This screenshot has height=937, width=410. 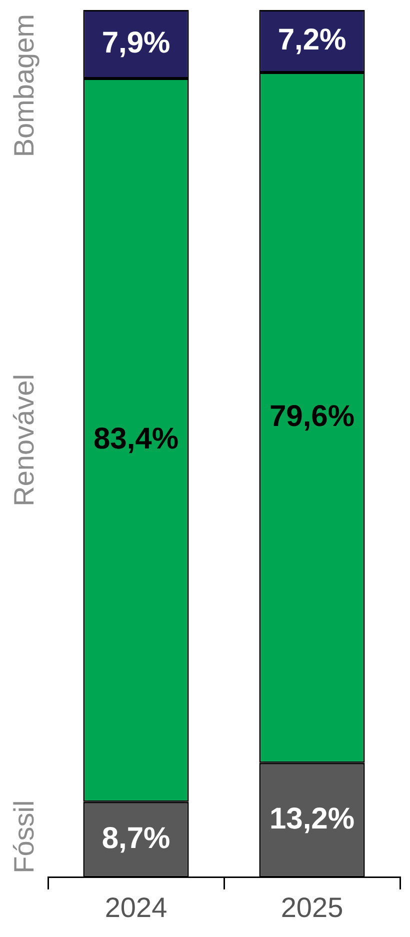 What do you see at coordinates (136, 439) in the screenshot?
I see `data-label: 83,4%` at bounding box center [136, 439].